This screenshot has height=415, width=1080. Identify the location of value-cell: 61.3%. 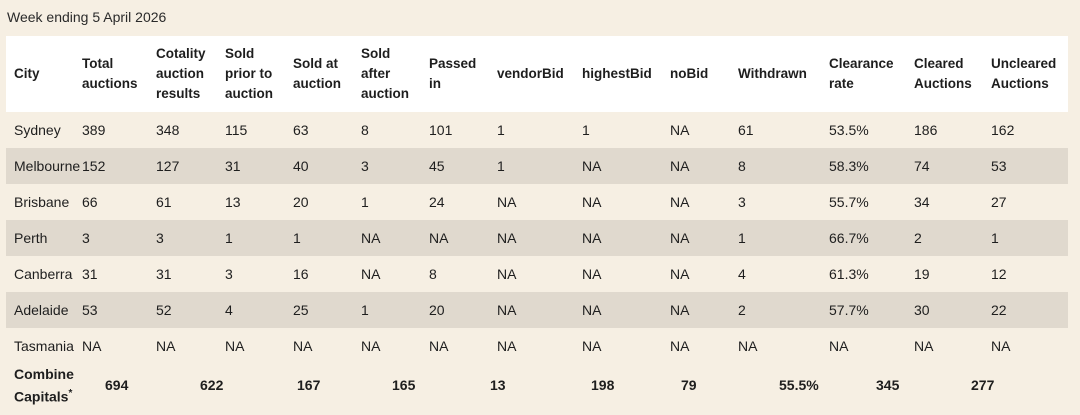
(863, 274).